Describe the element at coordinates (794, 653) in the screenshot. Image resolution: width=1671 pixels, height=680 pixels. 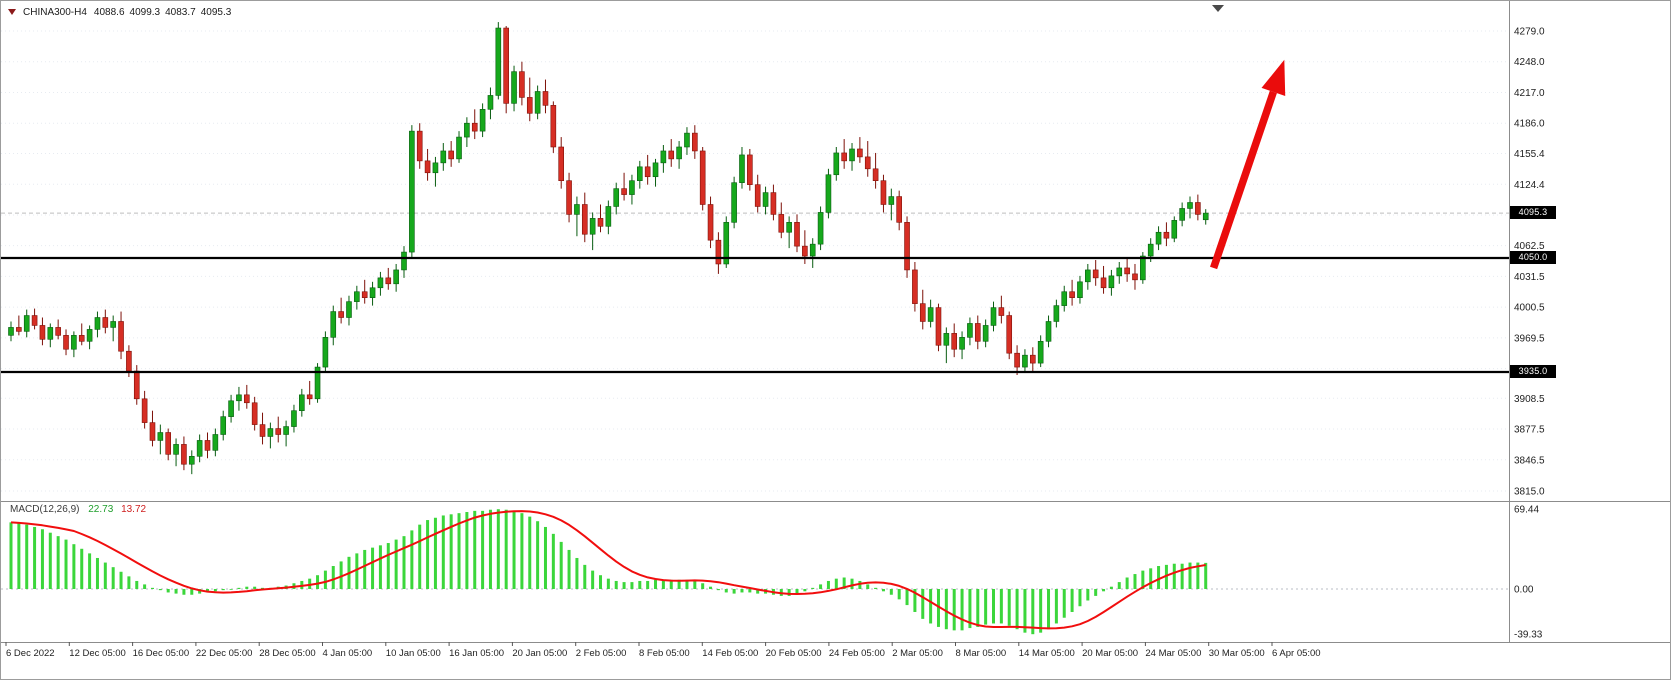
I see `time-tick-label: 20 Feb 05:00` at that location.